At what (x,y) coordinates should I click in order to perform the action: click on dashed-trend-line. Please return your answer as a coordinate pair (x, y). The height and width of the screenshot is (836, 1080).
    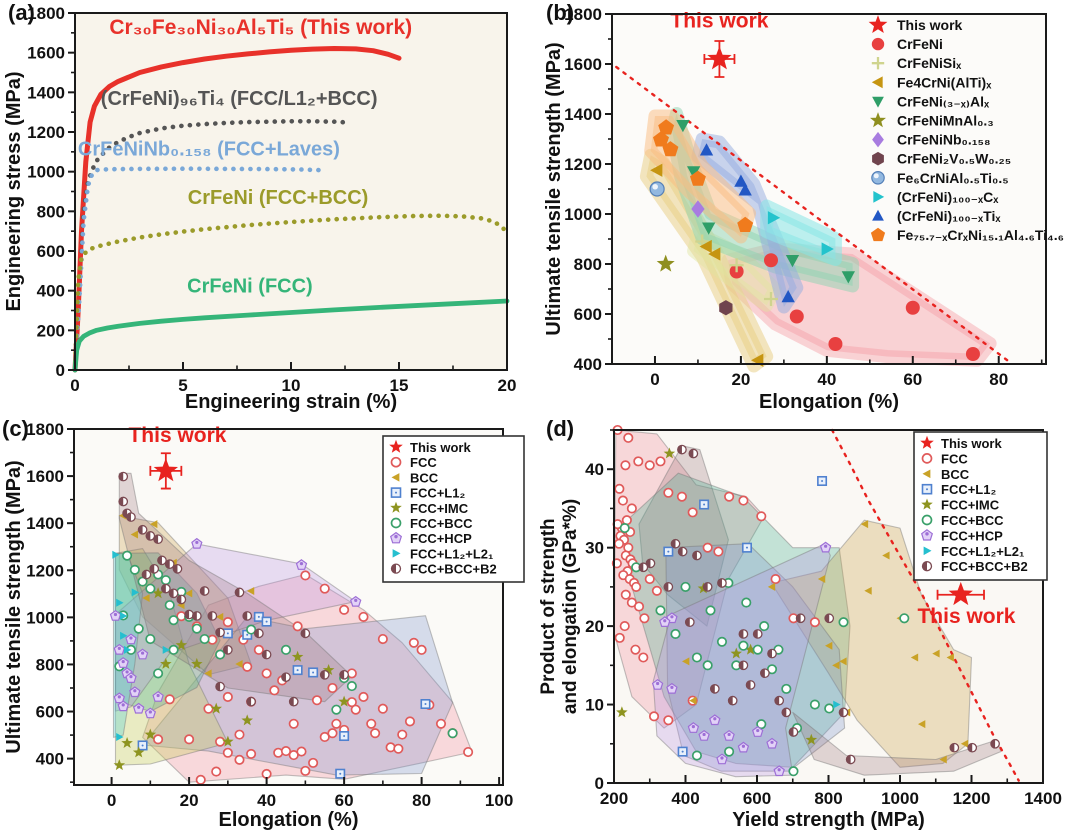
    Looking at the image, I should click on (814, 215).